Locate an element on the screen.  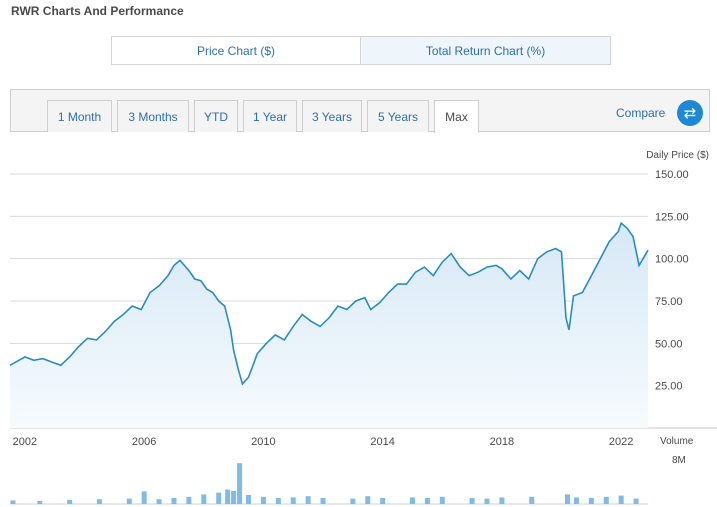
volume-max-label: 8M is located at coordinates (679, 460).